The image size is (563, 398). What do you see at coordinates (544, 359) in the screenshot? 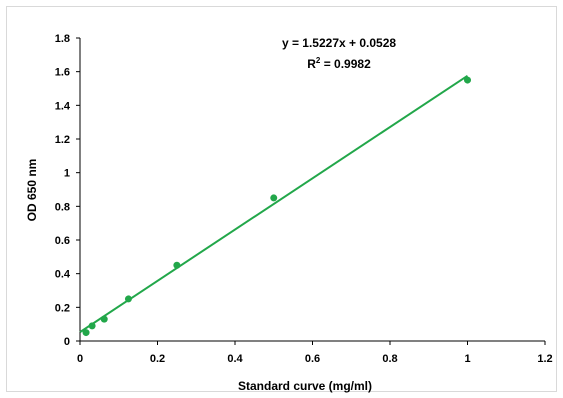
I see `x-tick-label: 1.2` at bounding box center [544, 359].